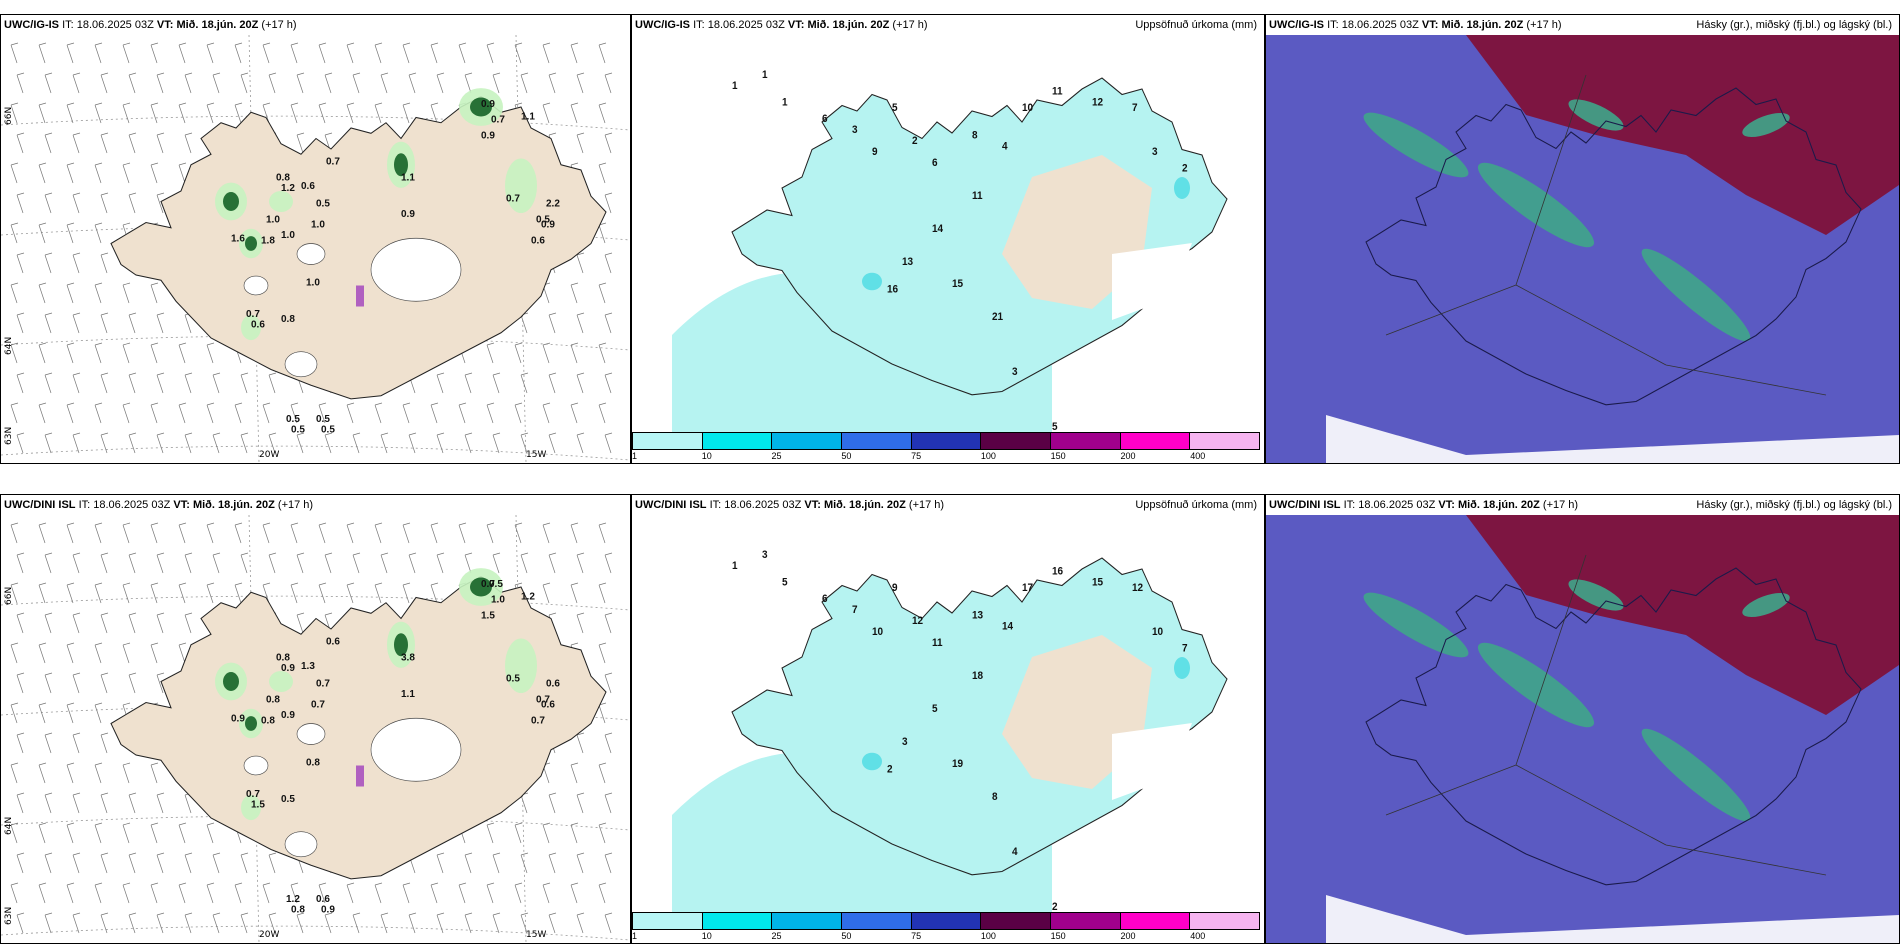 This screenshot has width=1900, height=950. I want to click on colorbar-tick-label: 1, so click(635, 456).